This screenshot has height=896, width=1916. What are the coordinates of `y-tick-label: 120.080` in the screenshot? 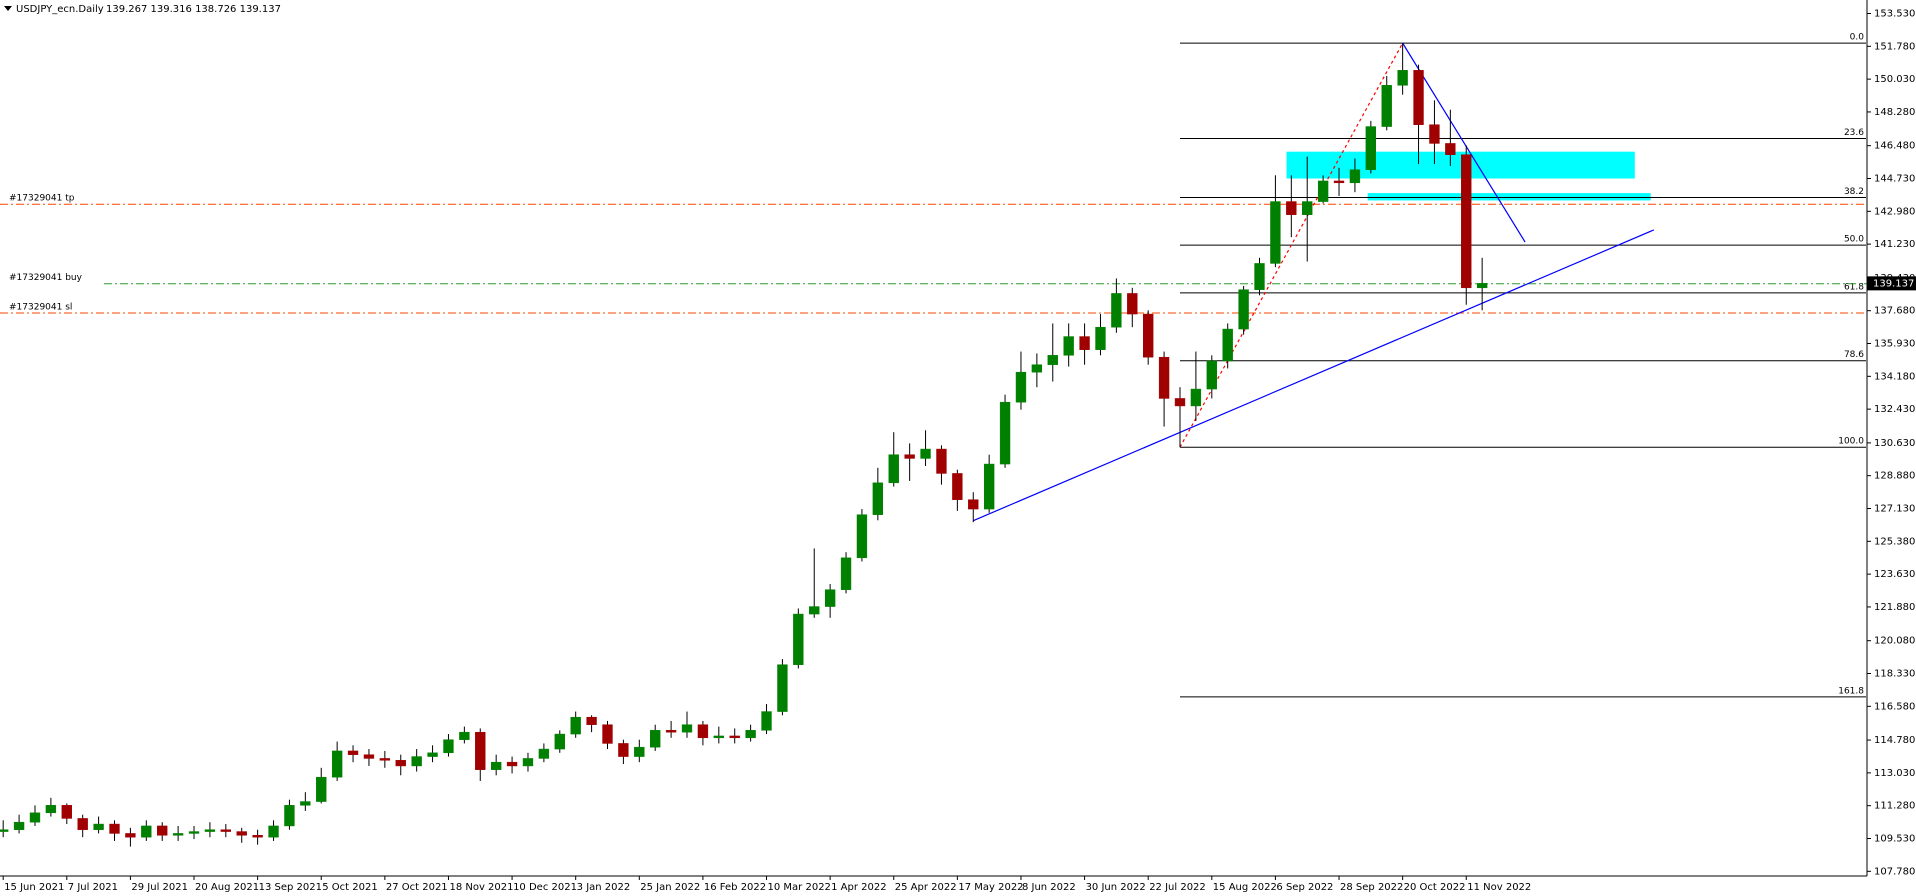 It's located at (1894, 641).